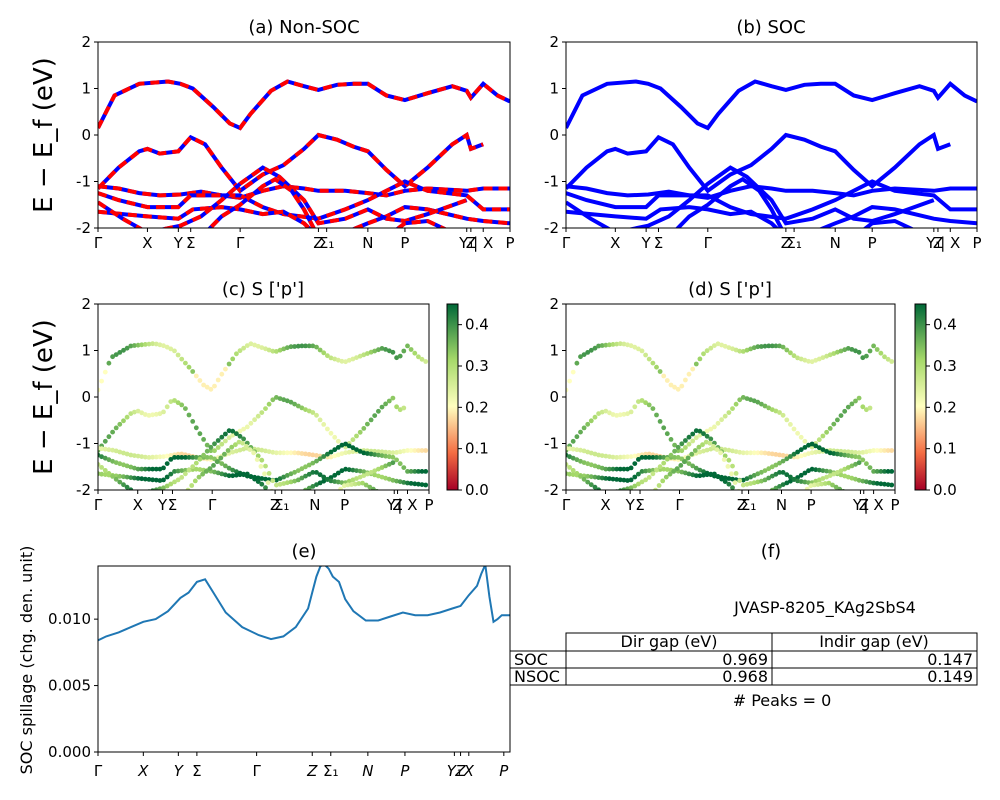  Describe the element at coordinates (86, 351) in the screenshot. I see `ytick-label: 1` at that location.